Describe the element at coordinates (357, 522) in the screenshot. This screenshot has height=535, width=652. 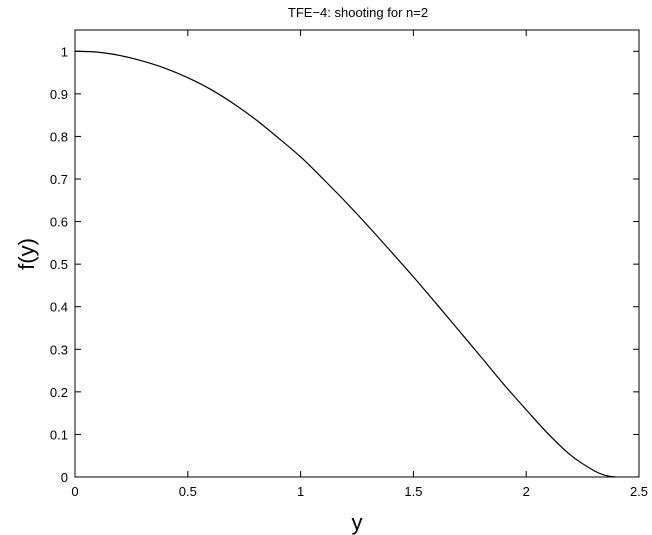
I see `x-axis-label: y` at that location.